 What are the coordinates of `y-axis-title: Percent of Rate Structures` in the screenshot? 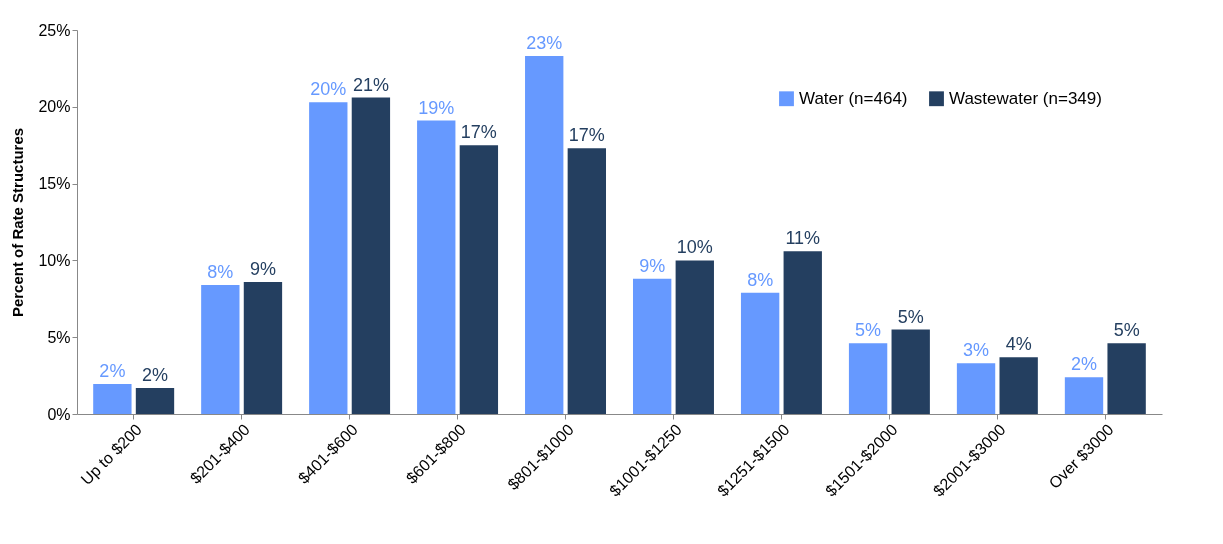 It's located at (18, 222).